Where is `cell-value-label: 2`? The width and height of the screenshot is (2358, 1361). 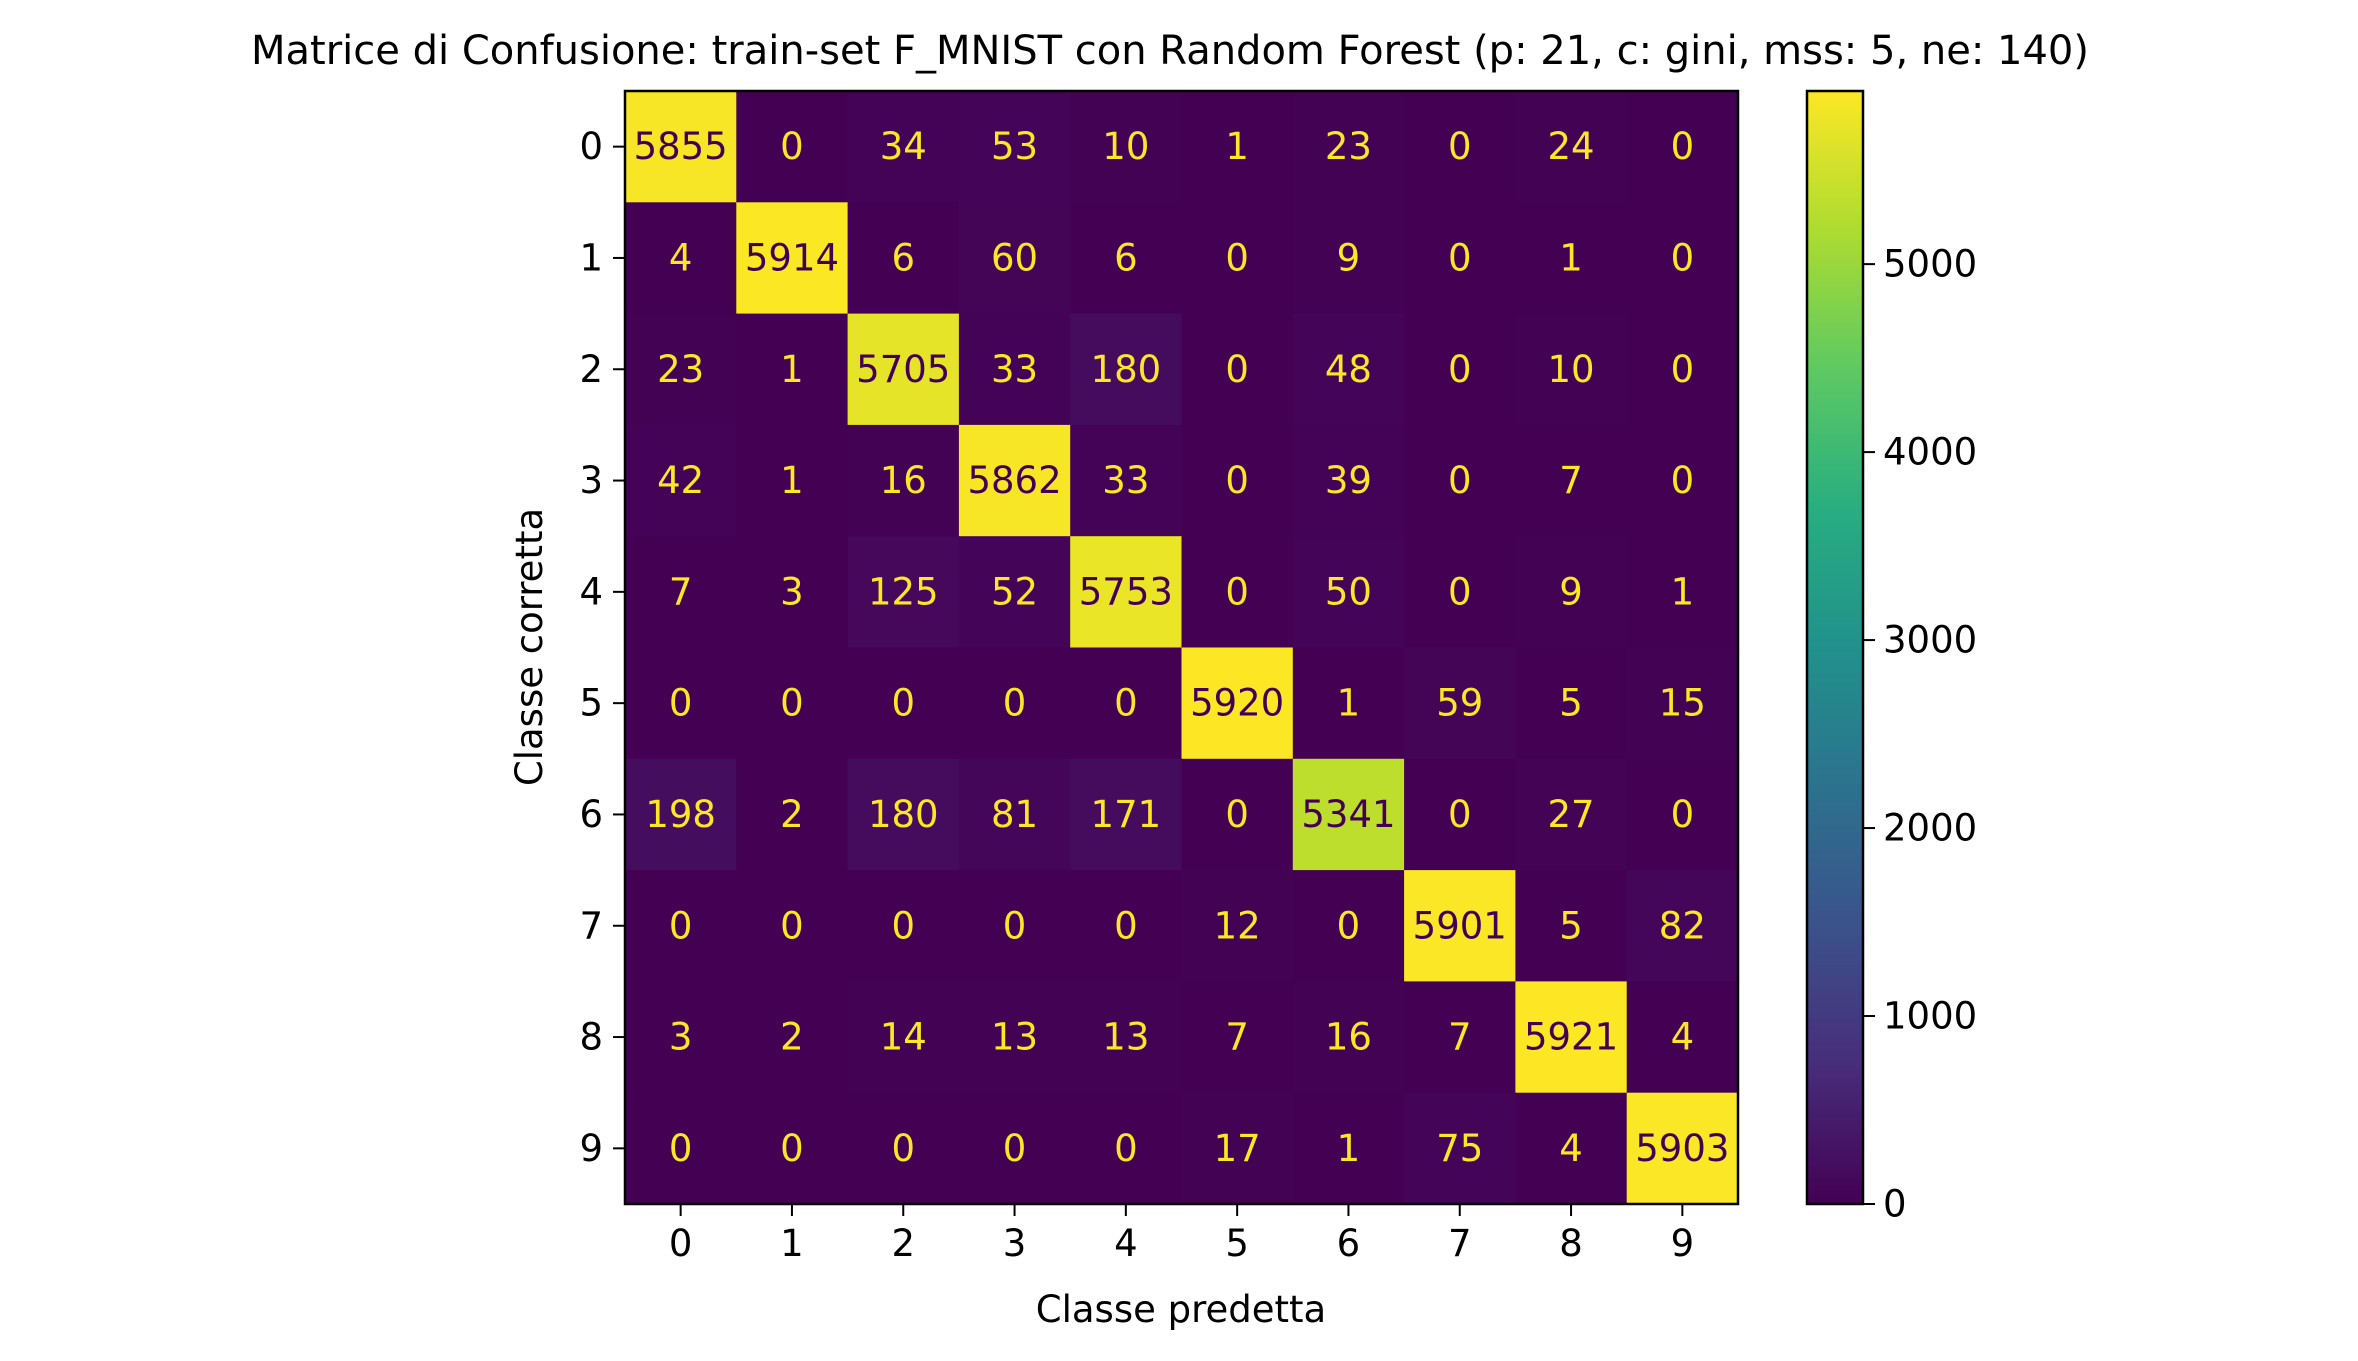
cell-value-label: 2 is located at coordinates (792, 814).